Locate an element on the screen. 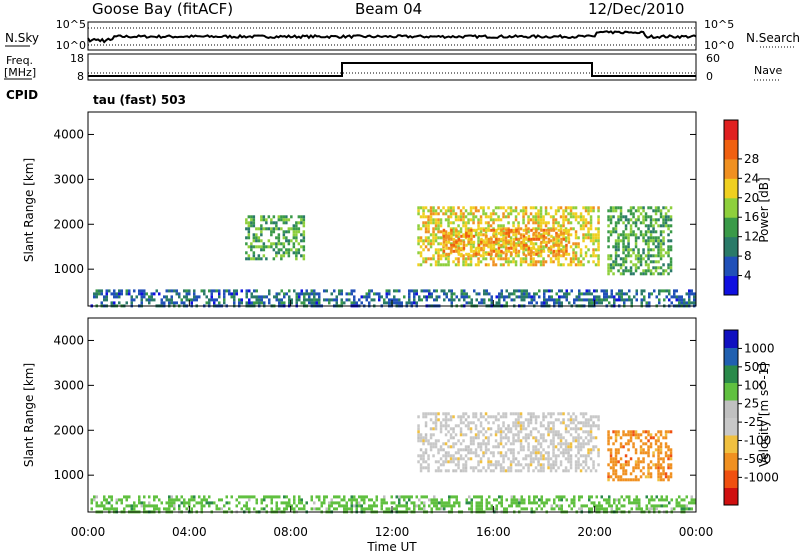  colorbar-segment is located at coordinates (731, 149).